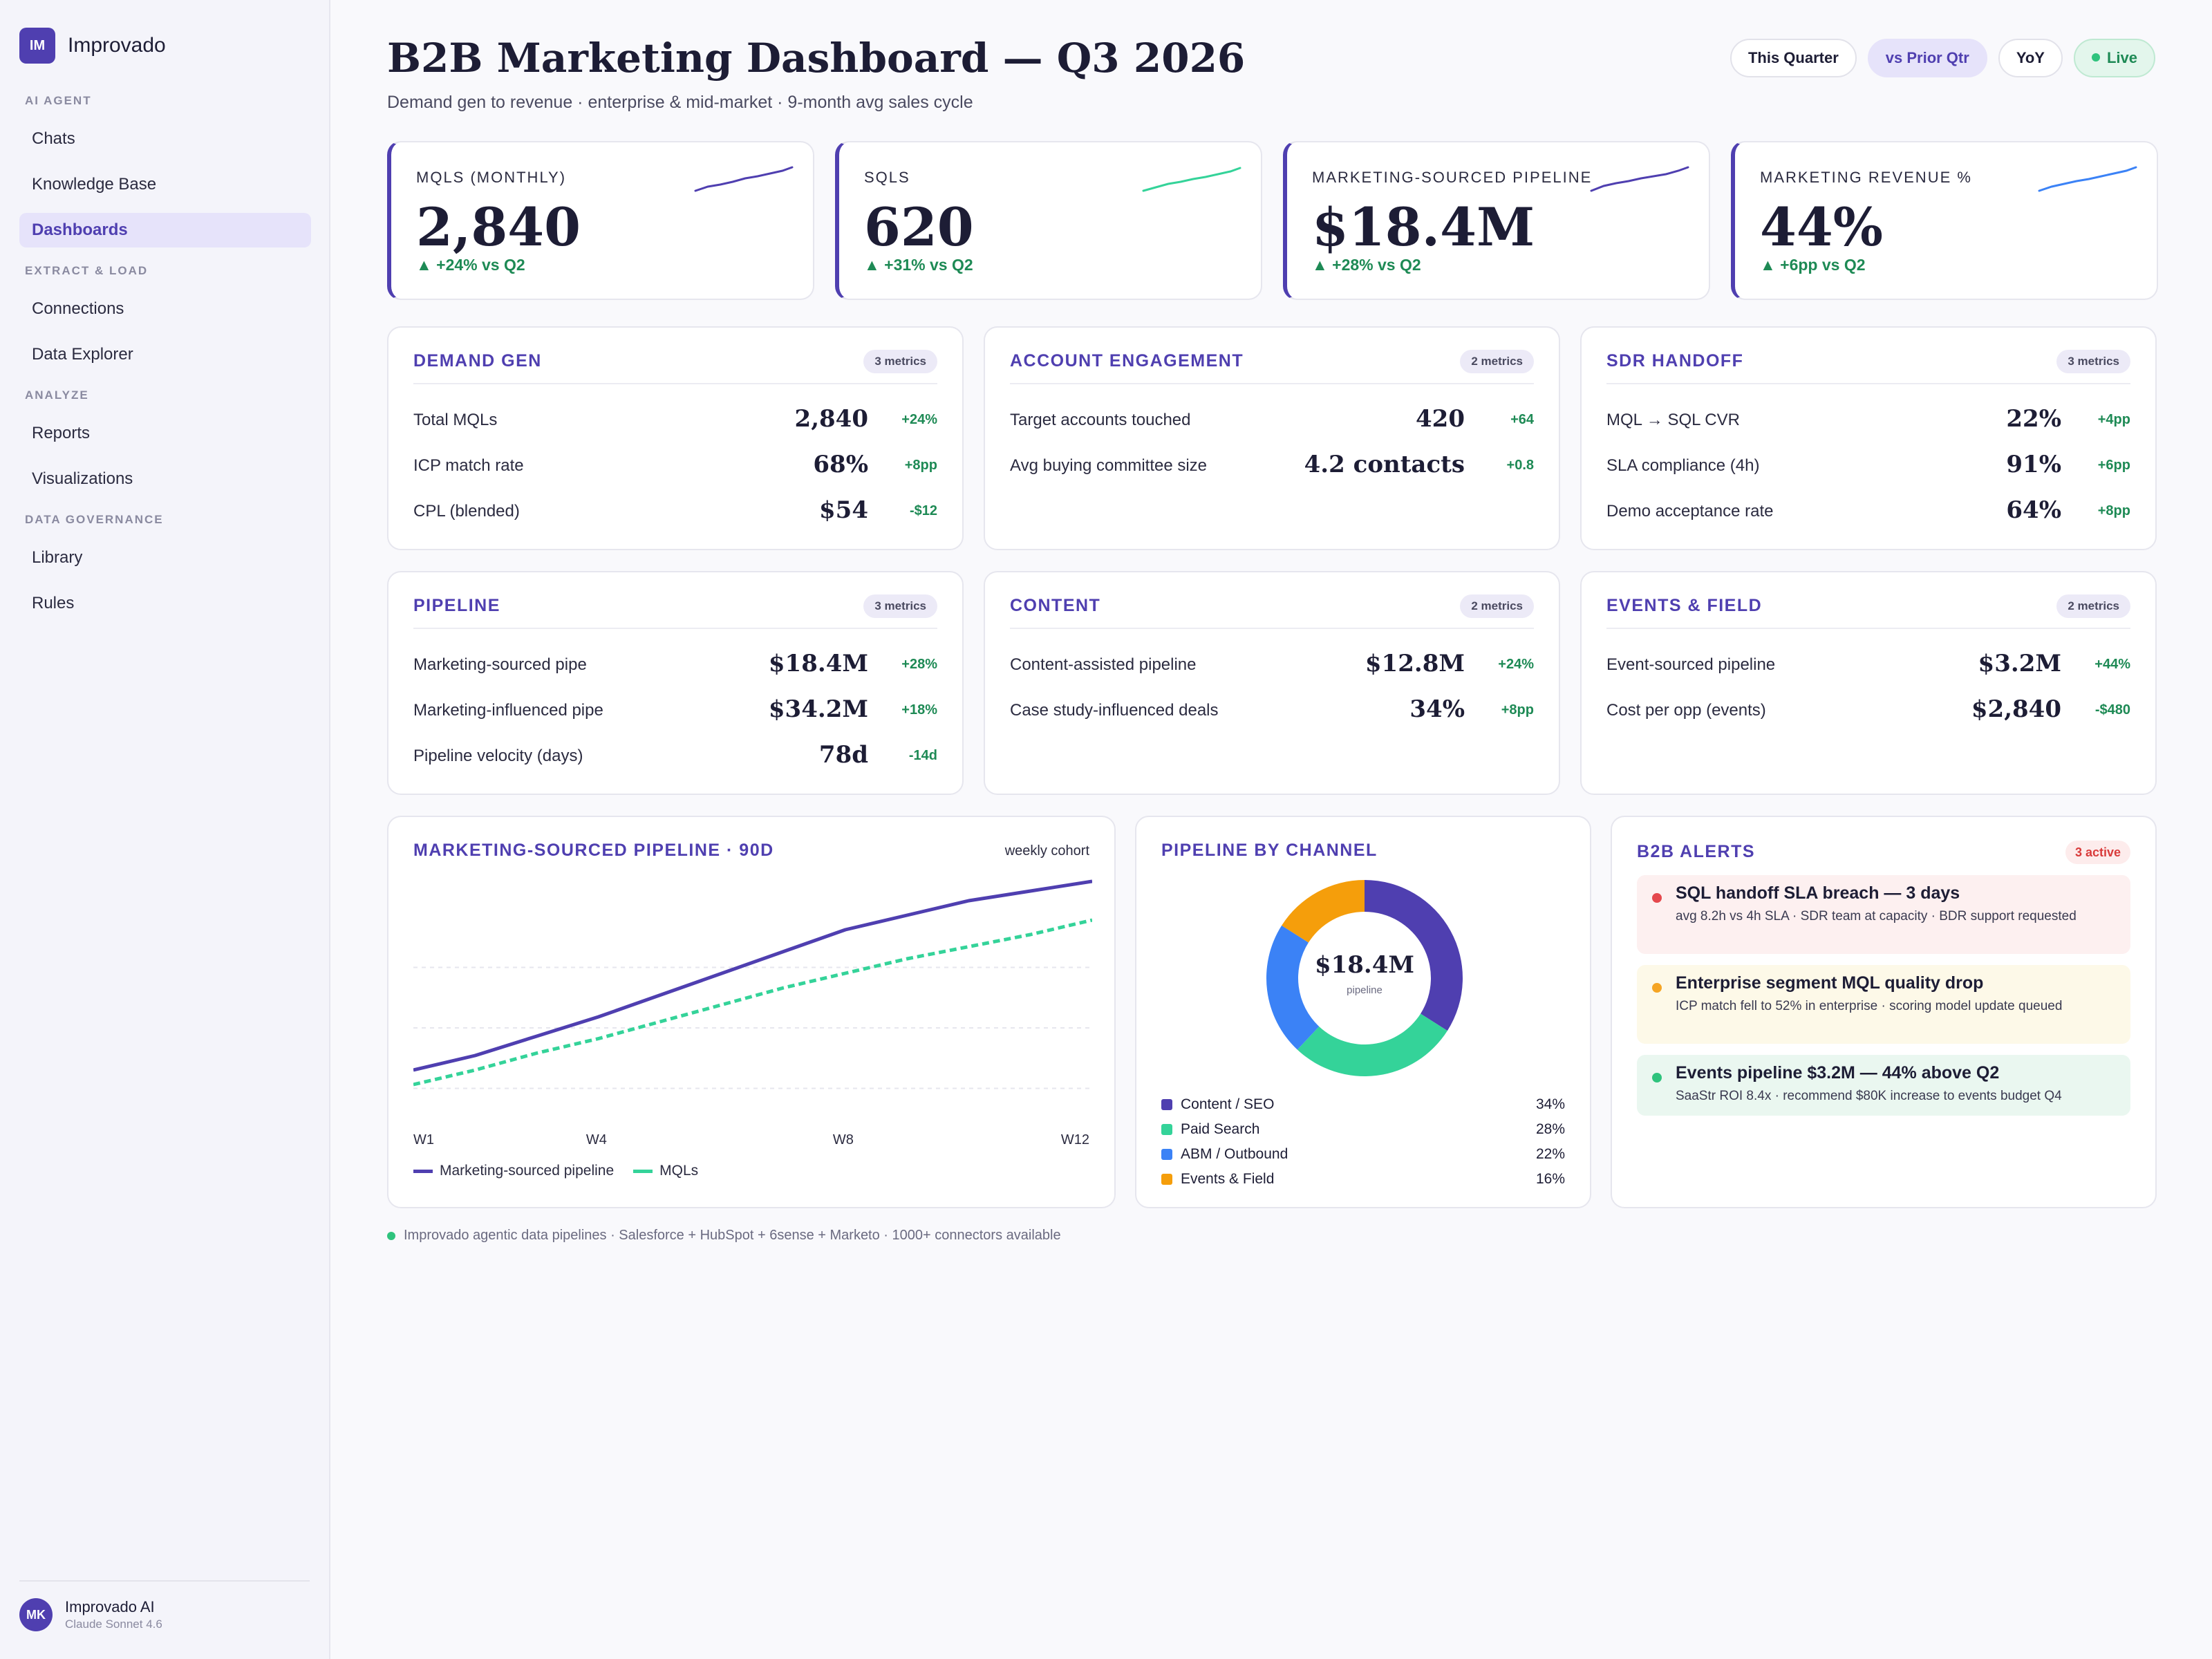 This screenshot has width=2212, height=1659. I want to click on section-title: PIPELINE, so click(456, 605).